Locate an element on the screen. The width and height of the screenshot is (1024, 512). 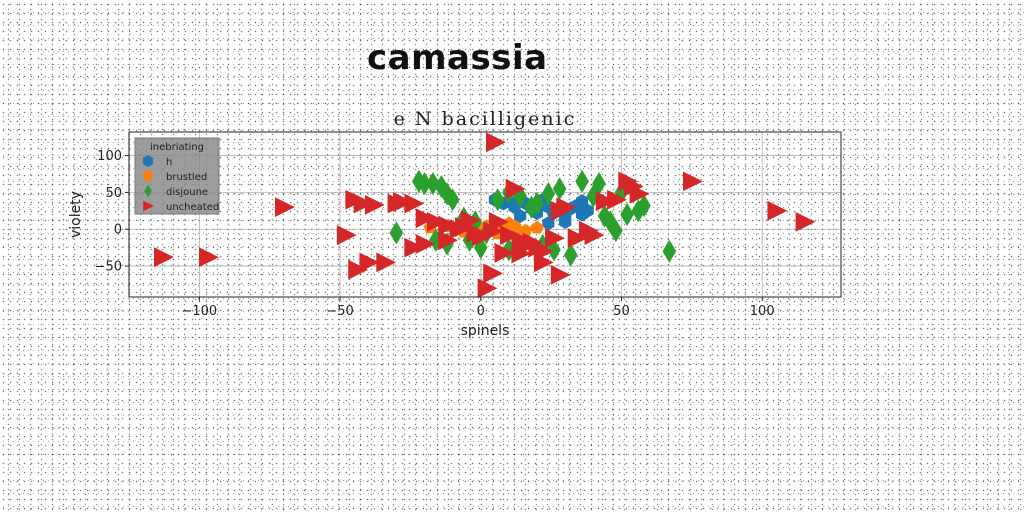
legend-label-h: h is located at coordinates (169, 162).